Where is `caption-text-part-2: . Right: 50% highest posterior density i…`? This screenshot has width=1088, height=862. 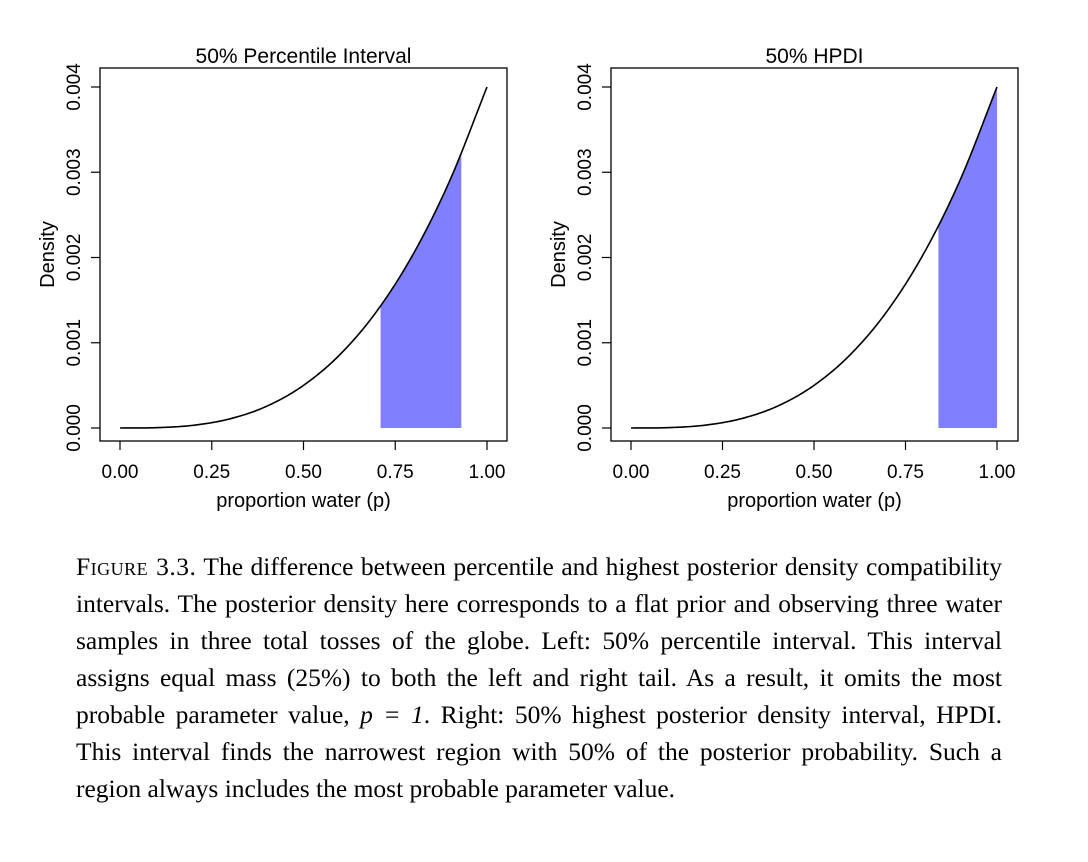
caption-text-part-2: . Right: 50% highest posterior density i… is located at coordinates (539, 751).